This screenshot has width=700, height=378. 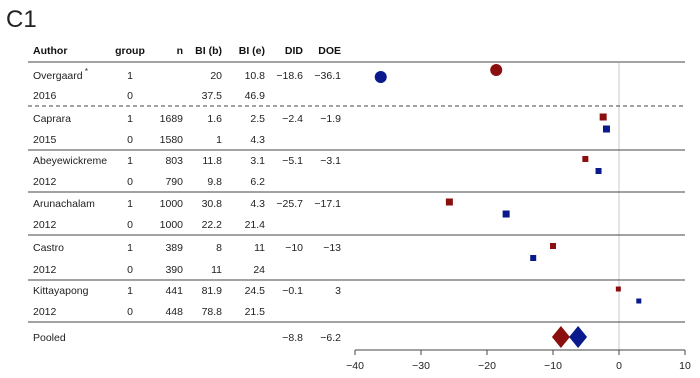 What do you see at coordinates (327, 76) in the screenshot?
I see `cell-doe: −36.1` at bounding box center [327, 76].